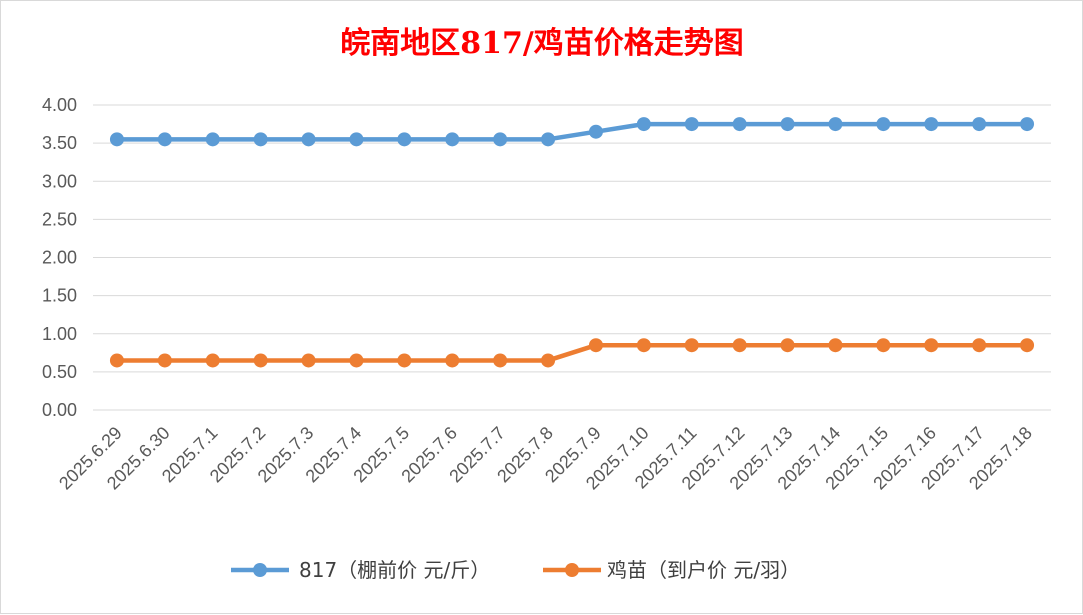 The width and height of the screenshot is (1083, 615). Describe the element at coordinates (703, 570) in the screenshot. I see `legend-label: 鸡苗（到户价 元/羽）` at that location.